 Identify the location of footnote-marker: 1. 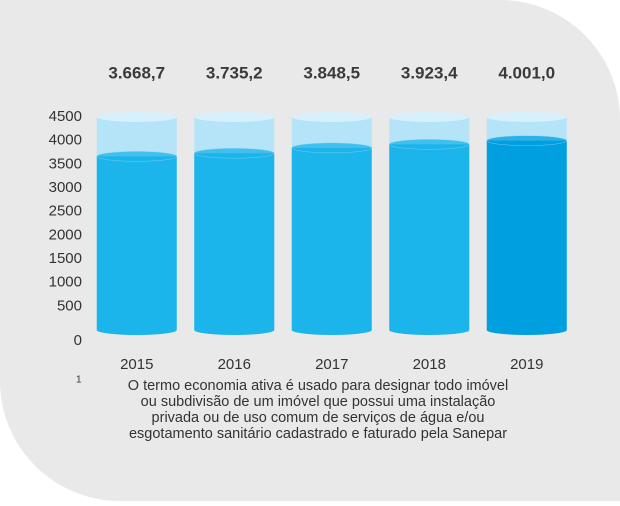
(79, 380).